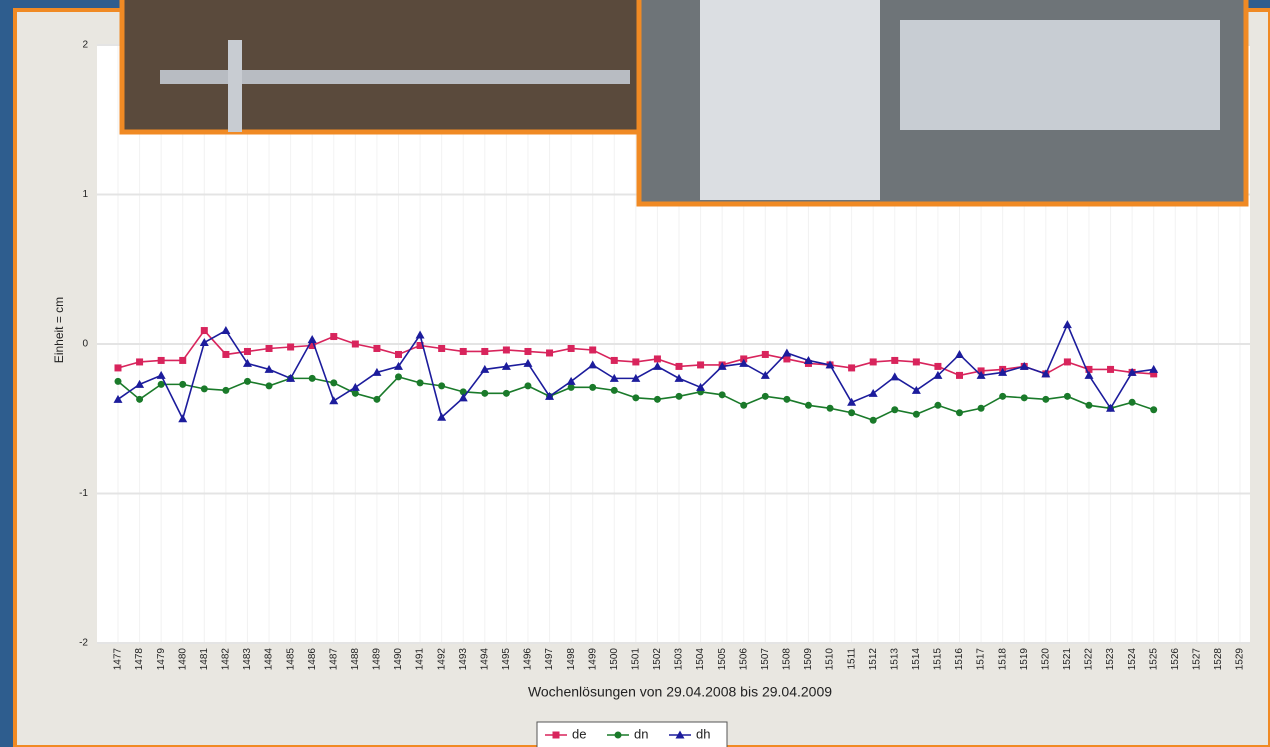 This screenshot has height=747, width=1270. I want to click on legend-label: dh, so click(703, 733).